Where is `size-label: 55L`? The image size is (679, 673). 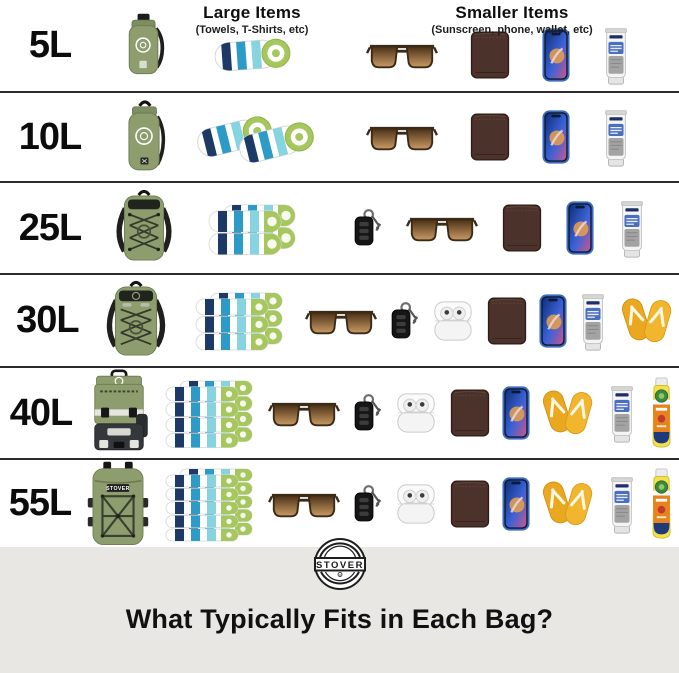
size-label: 55L is located at coordinates (40, 503).